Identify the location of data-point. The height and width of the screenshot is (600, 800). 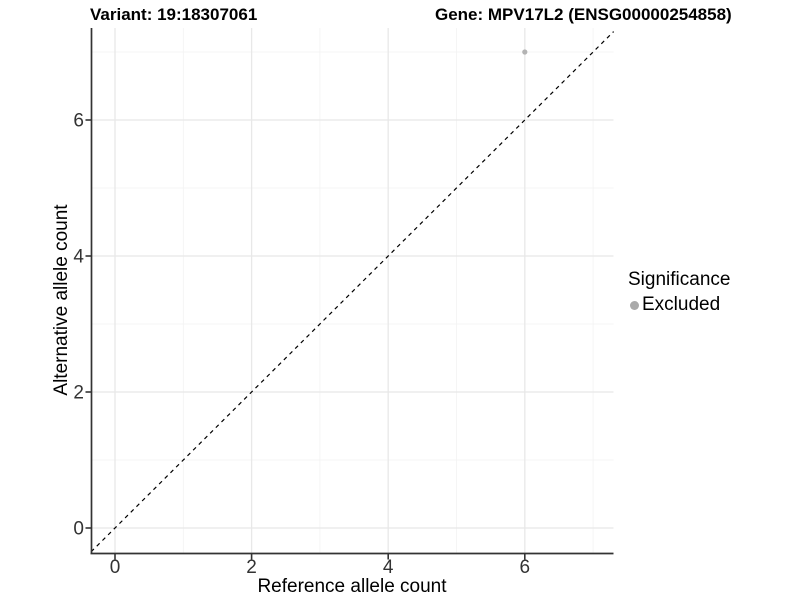
(525, 52).